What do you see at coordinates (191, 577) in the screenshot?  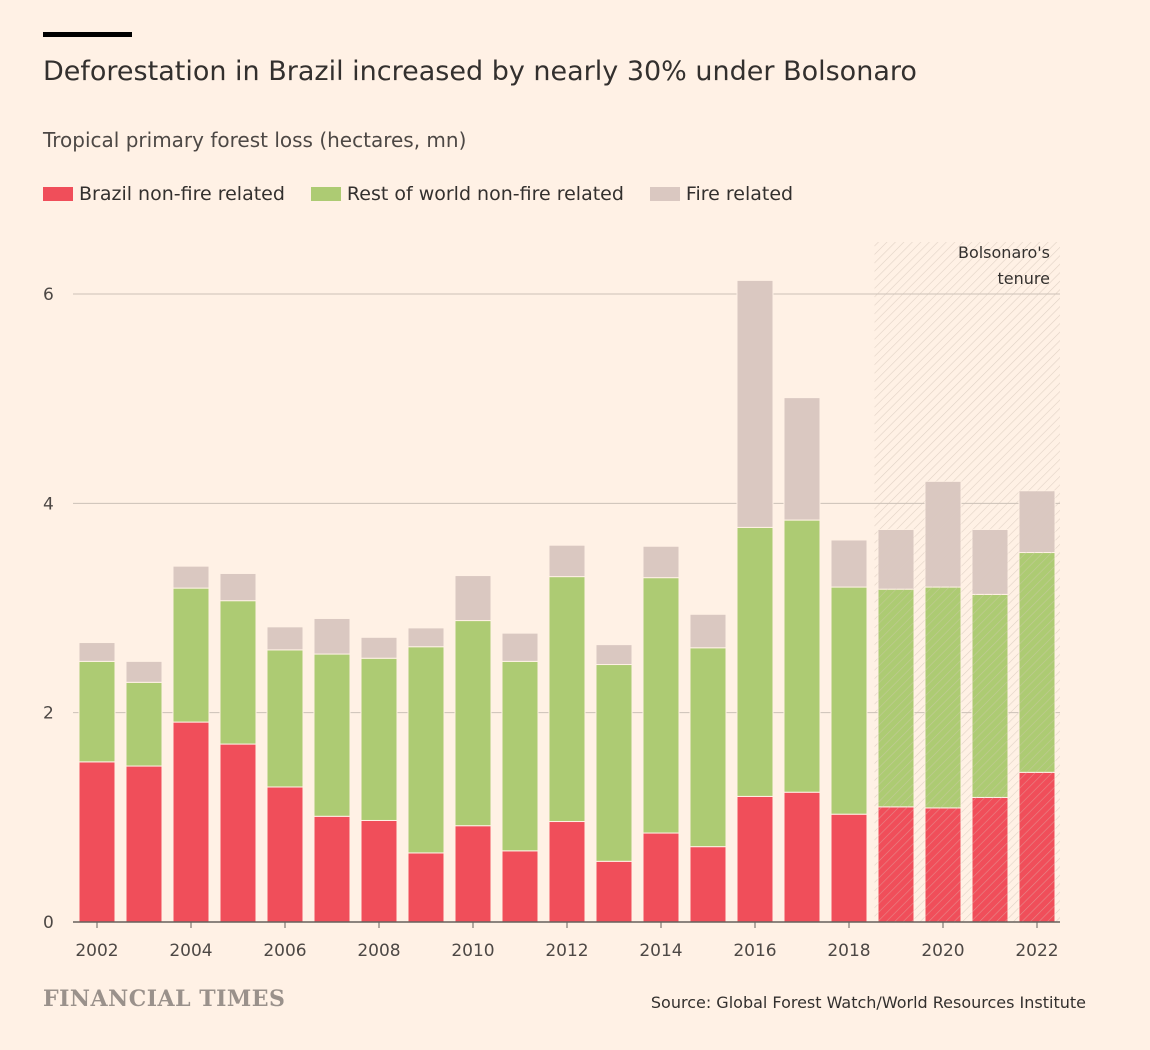 I see `bar-fire-2004` at bounding box center [191, 577].